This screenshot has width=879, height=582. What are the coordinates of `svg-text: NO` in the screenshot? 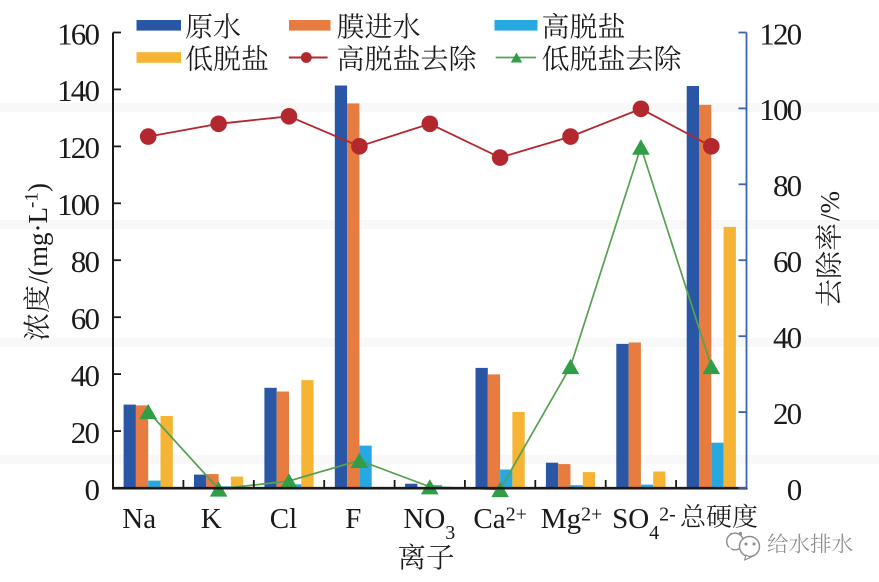 It's located at (424, 519).